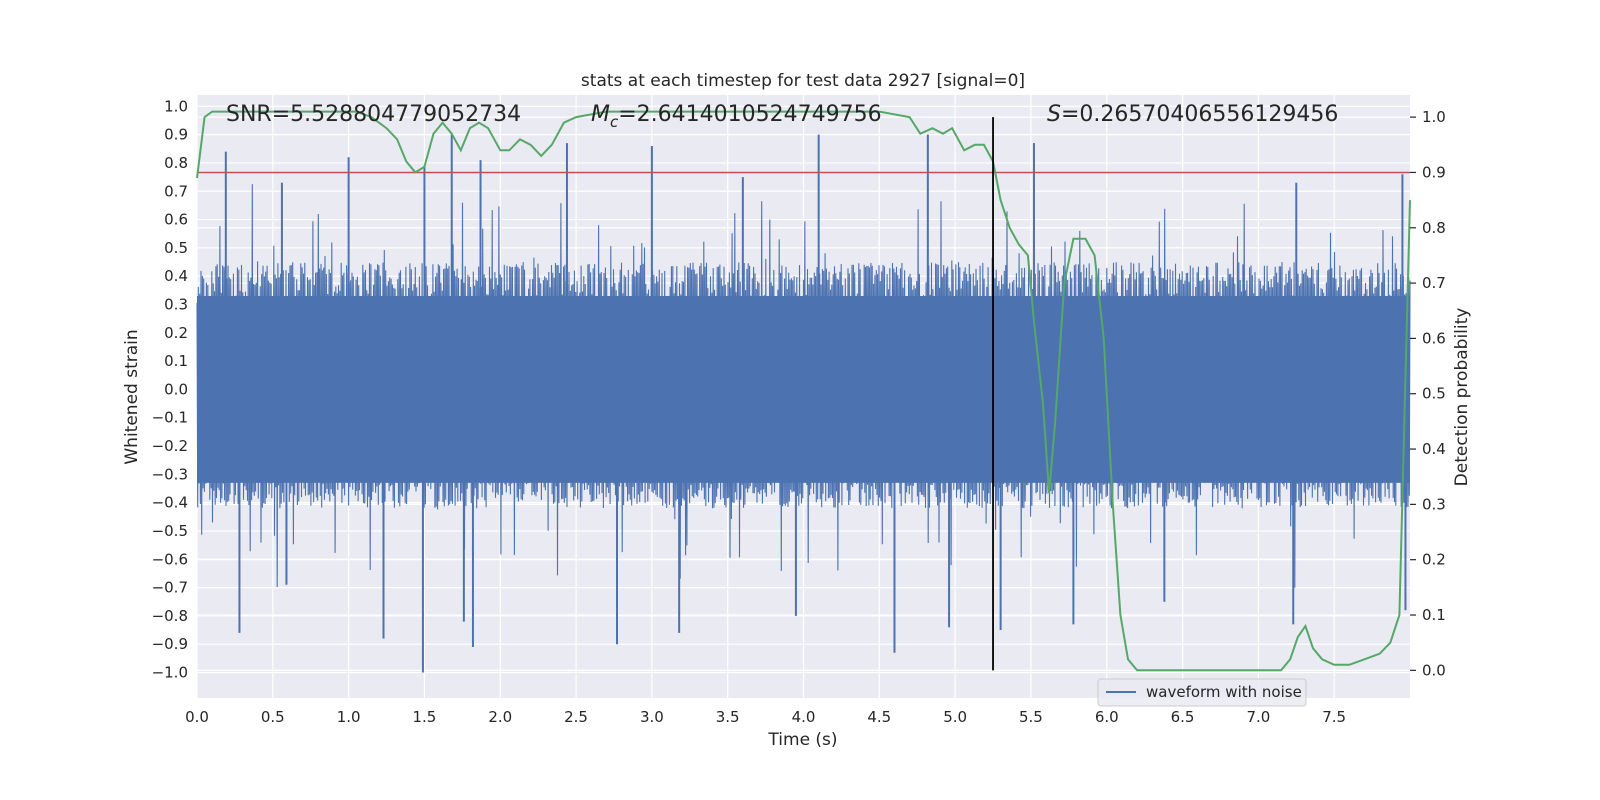 The width and height of the screenshot is (1600, 800). What do you see at coordinates (176, 106) in the screenshot?
I see `y-tick-label: 1.0` at bounding box center [176, 106].